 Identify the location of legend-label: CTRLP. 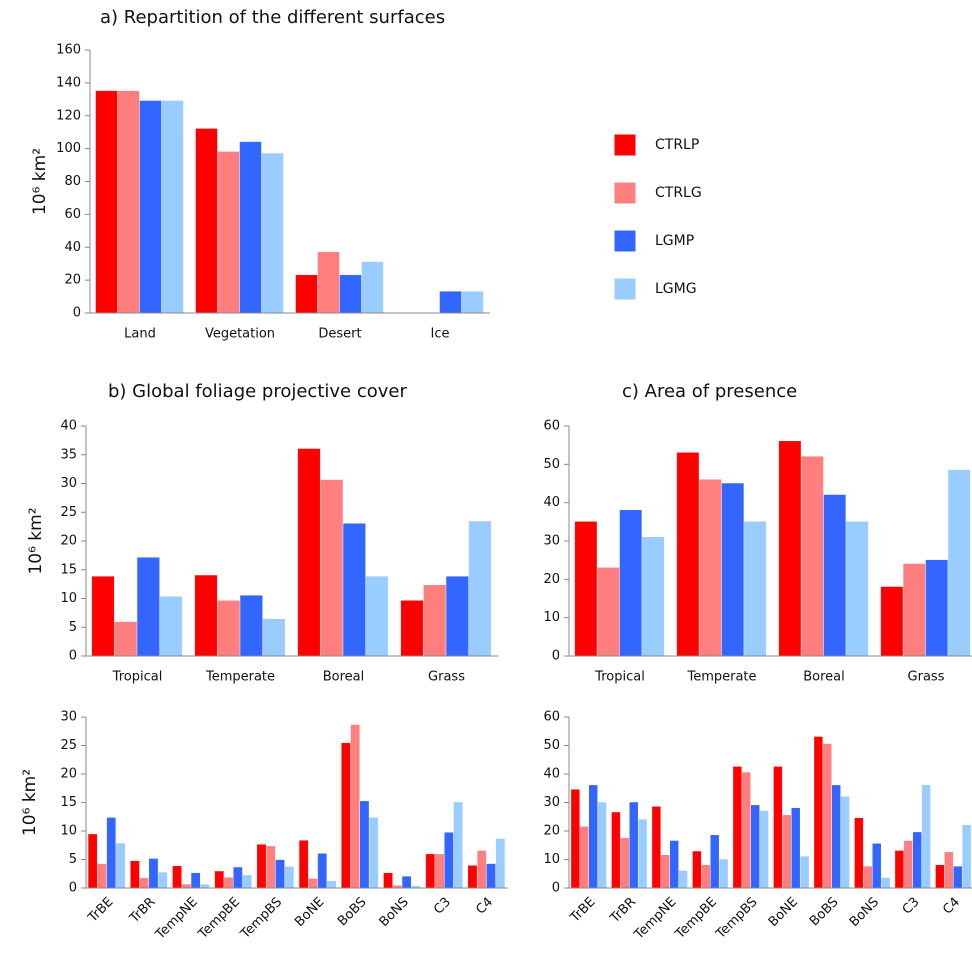
(677, 145).